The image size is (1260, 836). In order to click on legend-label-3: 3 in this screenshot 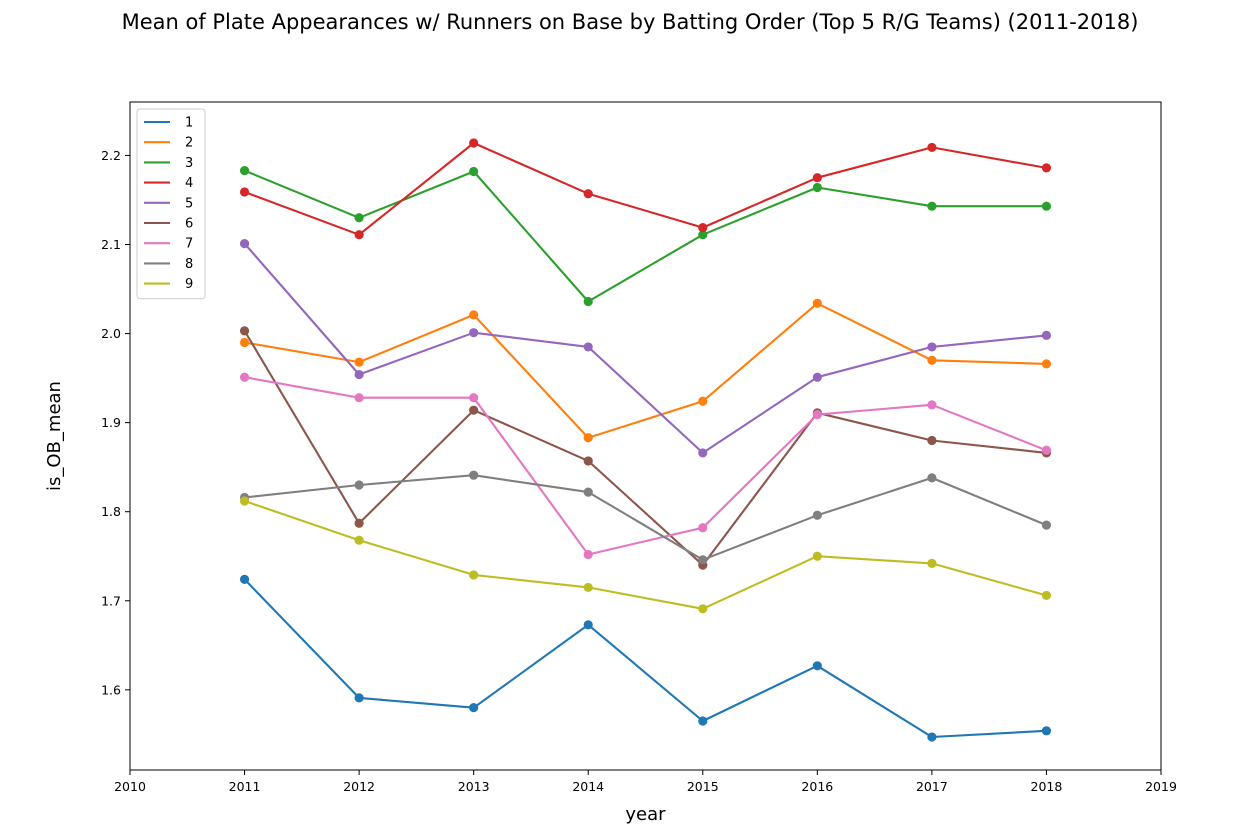, I will do `click(189, 163)`.